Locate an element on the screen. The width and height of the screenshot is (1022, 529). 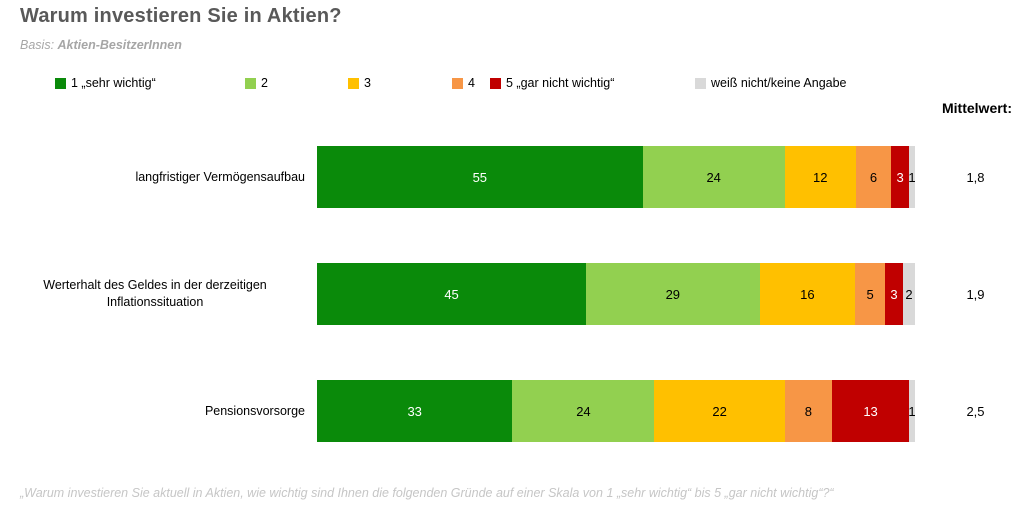
bar-segment: 6 is located at coordinates (873, 177).